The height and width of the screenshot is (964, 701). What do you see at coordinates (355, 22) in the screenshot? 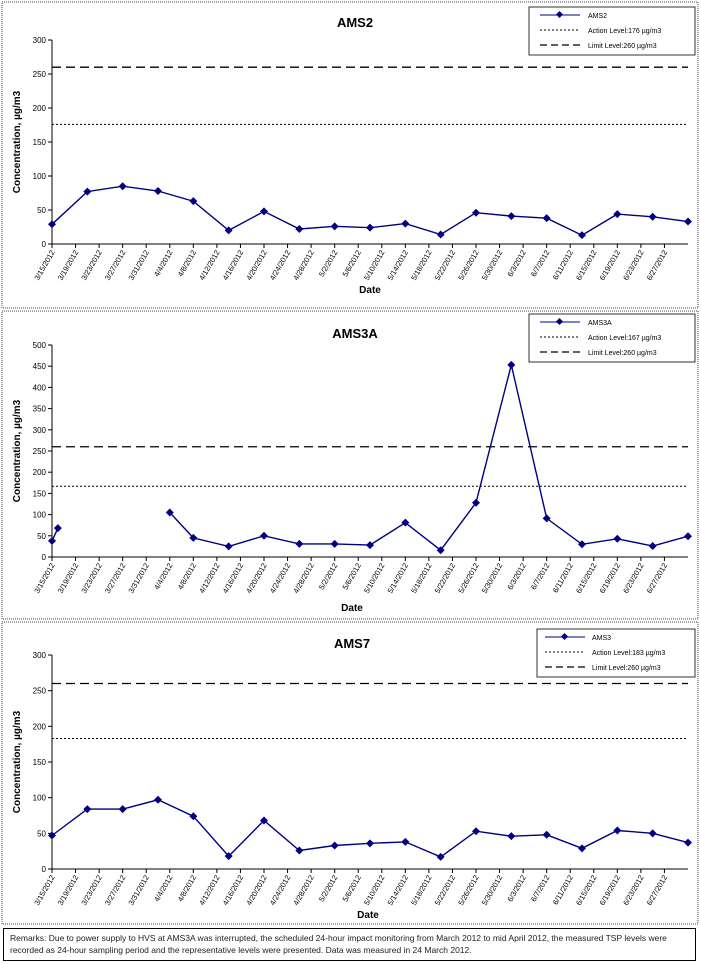
I see `chart-title: AMS2` at bounding box center [355, 22].